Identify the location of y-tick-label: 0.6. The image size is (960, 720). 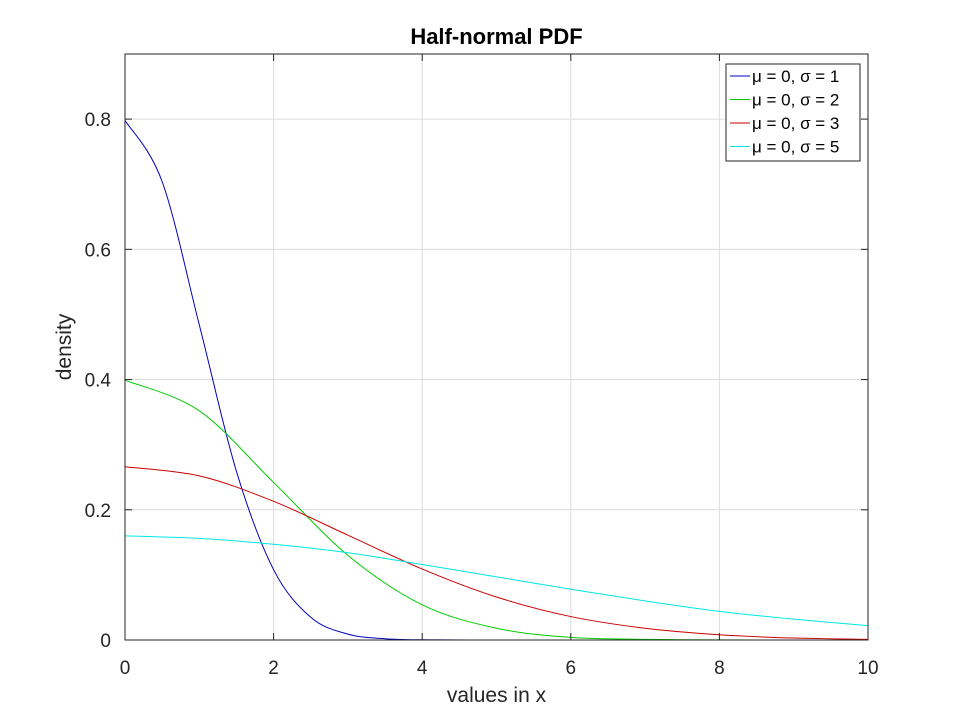
(98, 250).